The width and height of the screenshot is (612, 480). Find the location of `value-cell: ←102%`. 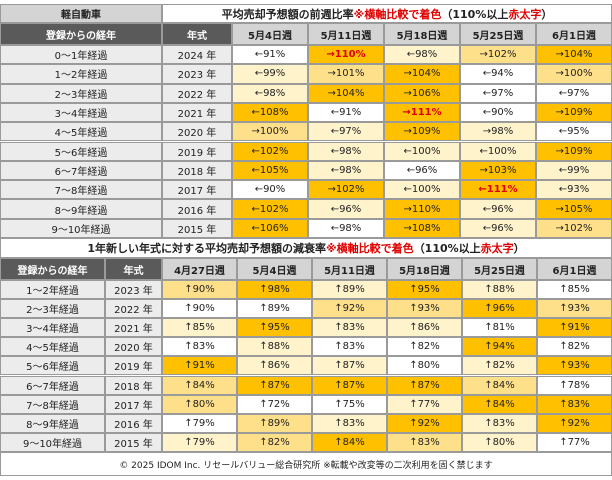

value-cell: ←102% is located at coordinates (270, 209).